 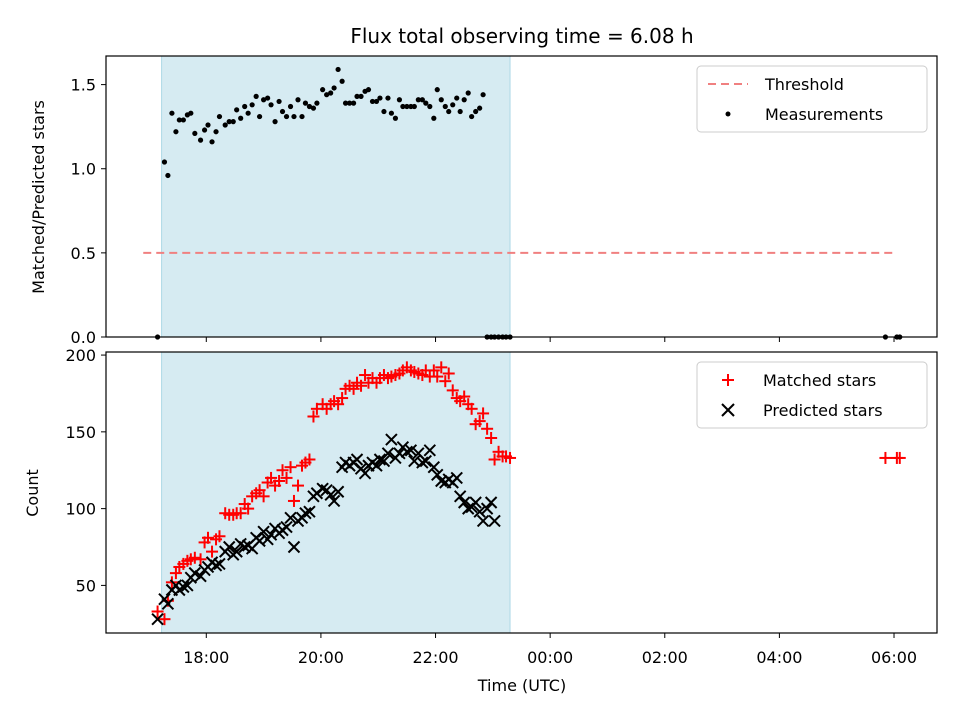 I want to click on top-y-axis-label: Matched/Predicted stars, so click(x=38, y=197).